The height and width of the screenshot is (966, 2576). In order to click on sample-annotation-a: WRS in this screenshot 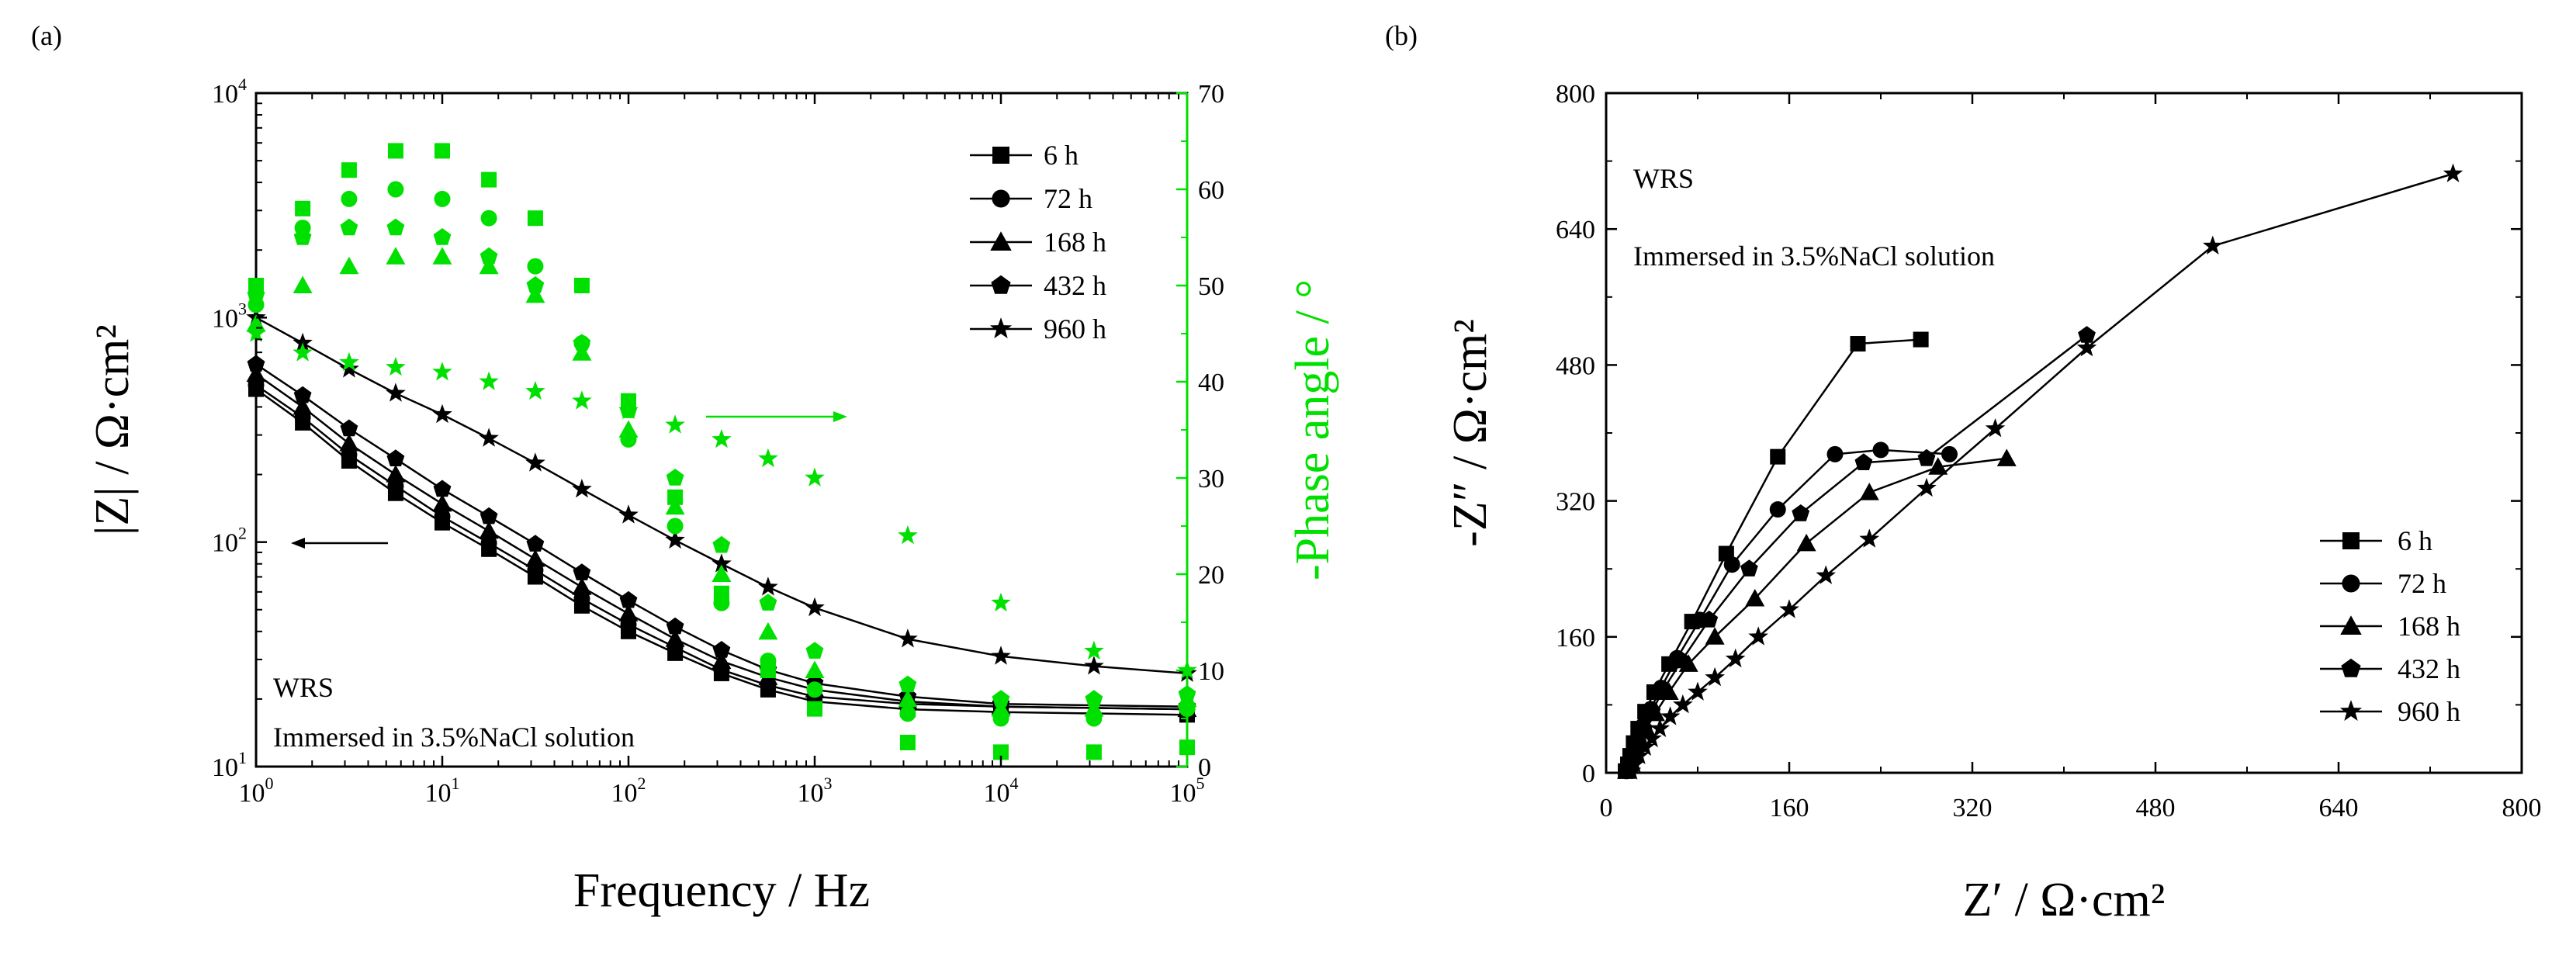, I will do `click(303, 687)`.